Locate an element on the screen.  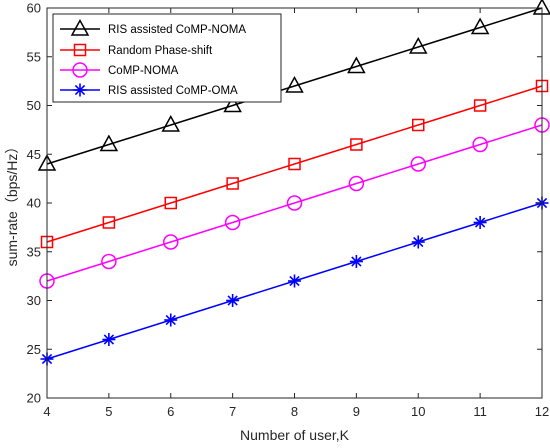
legend-label: RIS assisted CoMP-NOMA is located at coordinates (177, 30).